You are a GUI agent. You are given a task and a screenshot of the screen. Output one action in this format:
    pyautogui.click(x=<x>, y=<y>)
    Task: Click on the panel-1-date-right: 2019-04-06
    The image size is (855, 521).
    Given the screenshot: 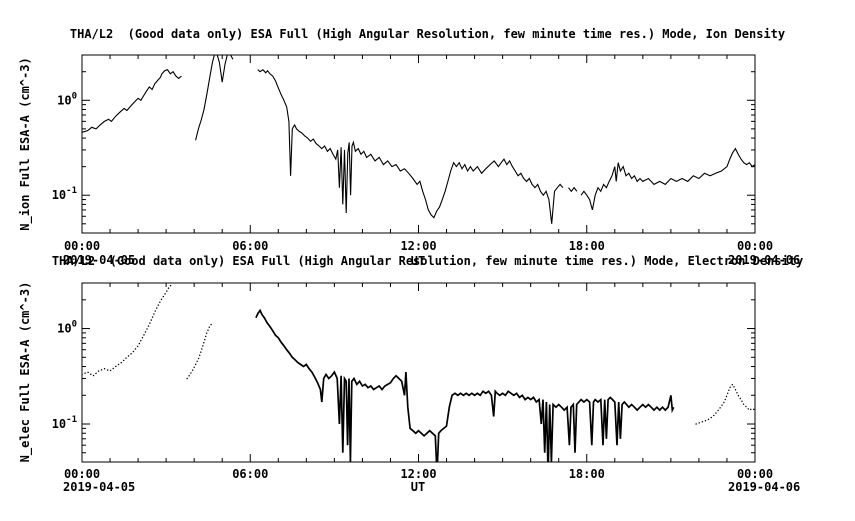 What is the action you would take?
    pyautogui.click(x=764, y=260)
    